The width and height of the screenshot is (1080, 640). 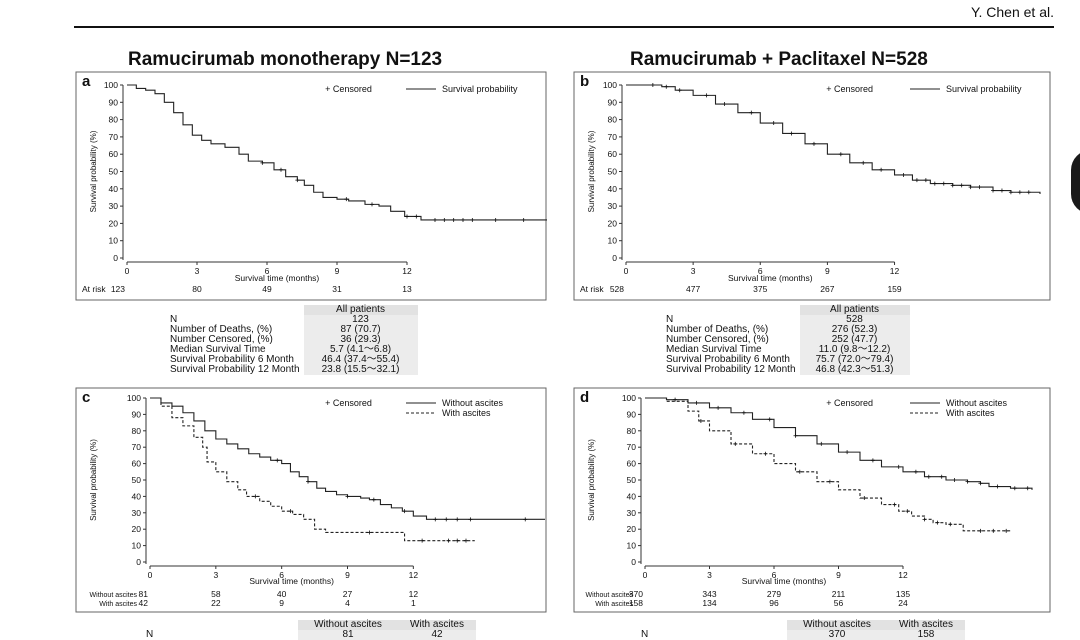 I want to click on y-tick-label: 0, so click(x=633, y=562).